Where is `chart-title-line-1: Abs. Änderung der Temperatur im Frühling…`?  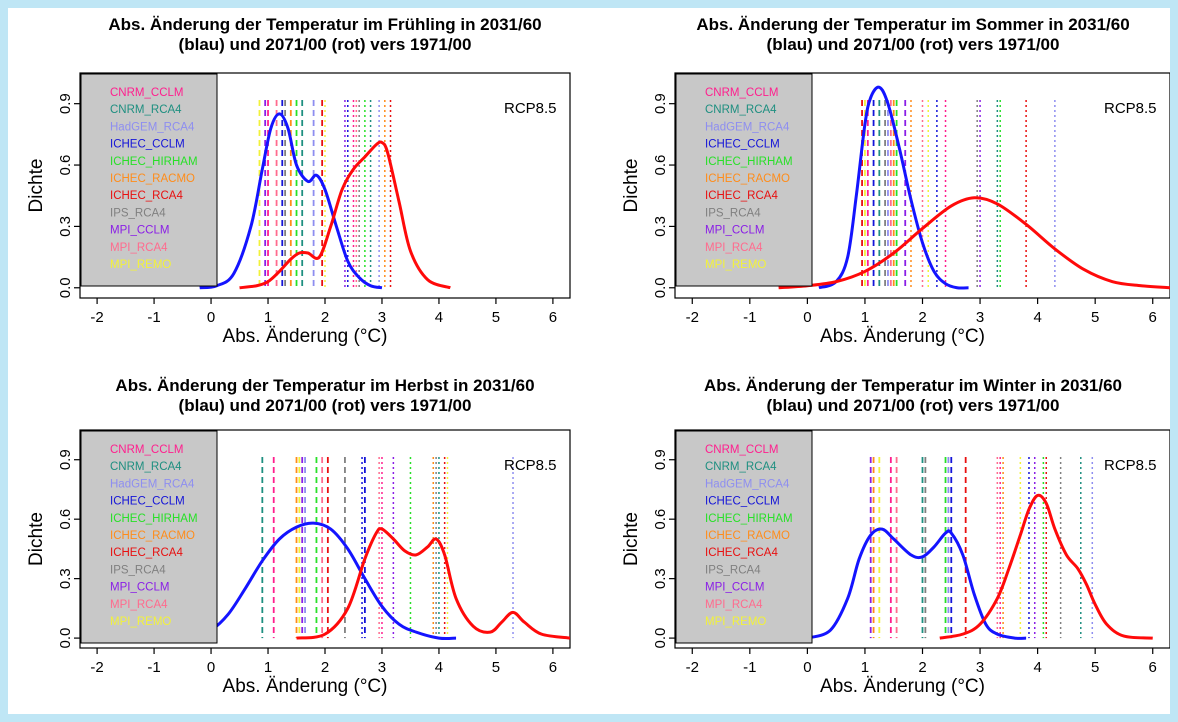
chart-title-line-1: Abs. Änderung der Temperatur im Frühling… is located at coordinates (324, 24).